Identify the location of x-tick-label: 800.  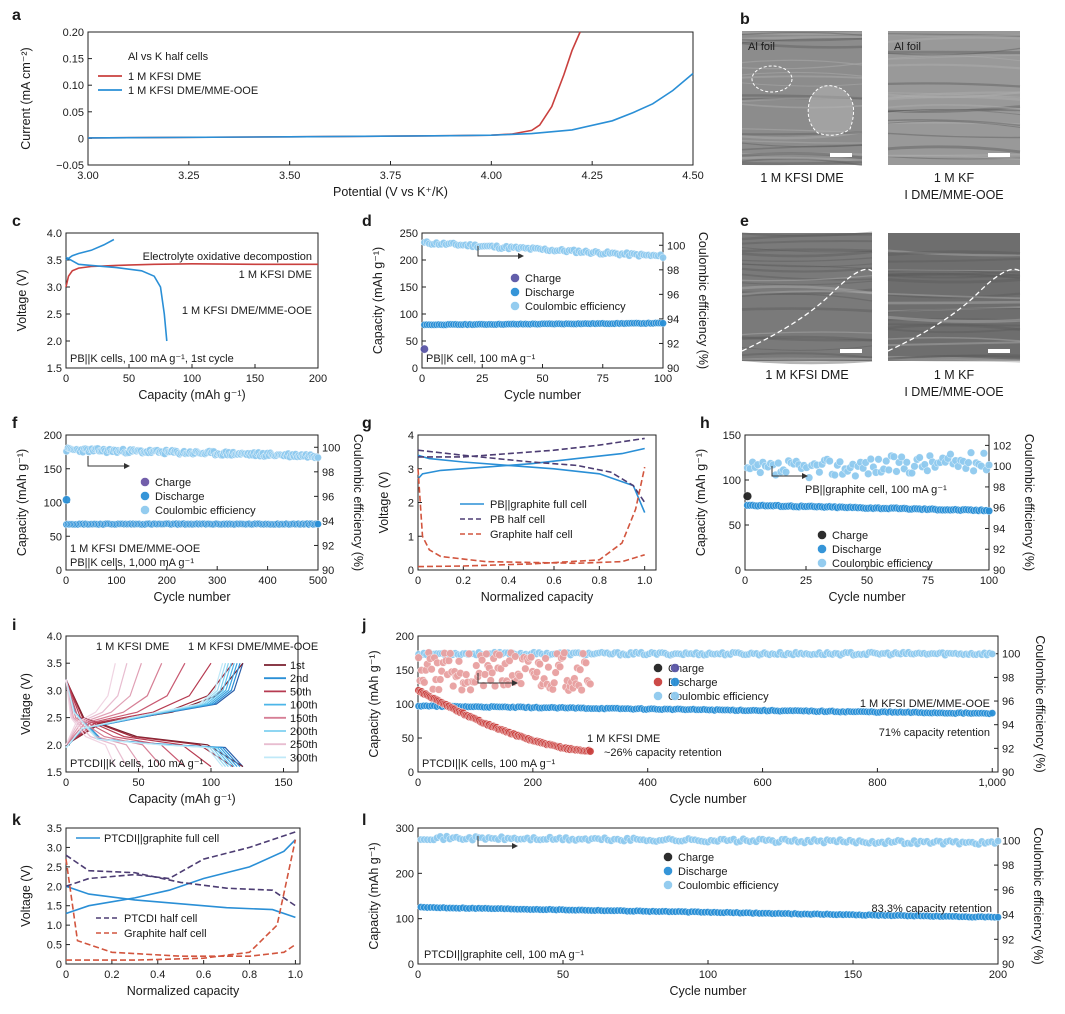
(877, 783).